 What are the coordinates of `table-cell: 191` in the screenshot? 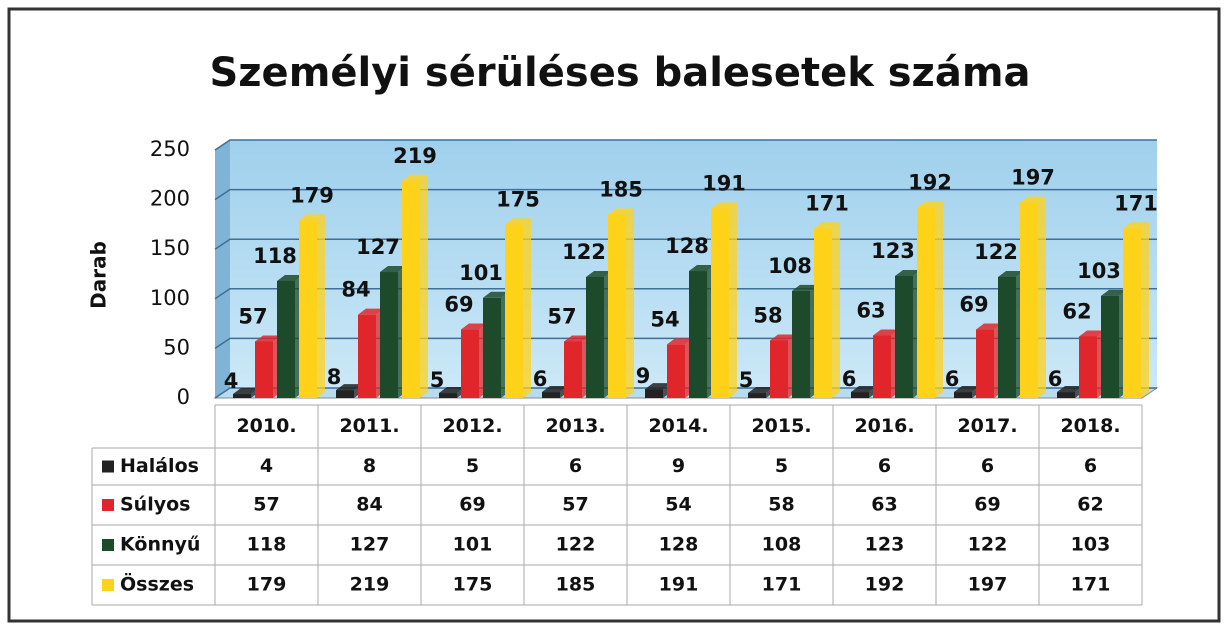 It's located at (679, 585).